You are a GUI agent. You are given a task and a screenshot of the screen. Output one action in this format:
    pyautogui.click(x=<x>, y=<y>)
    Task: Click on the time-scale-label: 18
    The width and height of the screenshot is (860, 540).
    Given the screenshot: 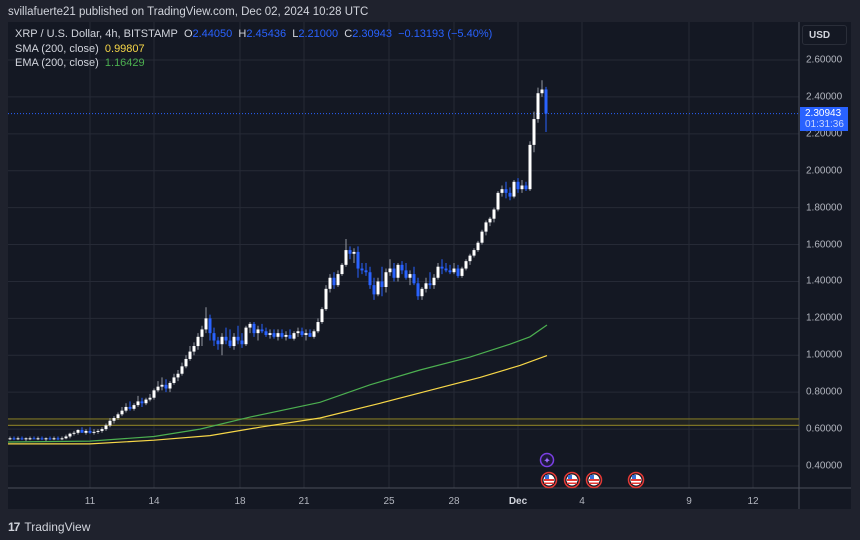 What is the action you would take?
    pyautogui.click(x=240, y=501)
    